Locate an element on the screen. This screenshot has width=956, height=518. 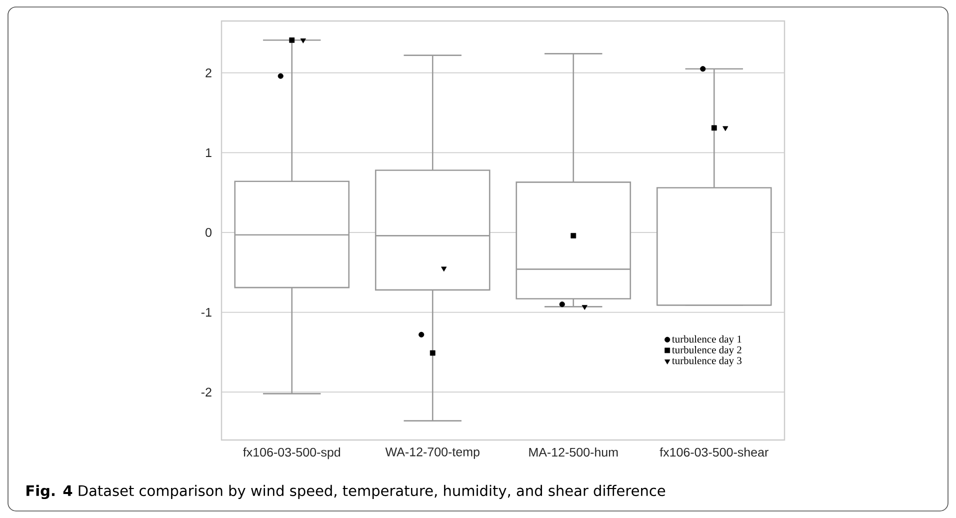
x-tick-label: MA-12-500-hum is located at coordinates (573, 452).